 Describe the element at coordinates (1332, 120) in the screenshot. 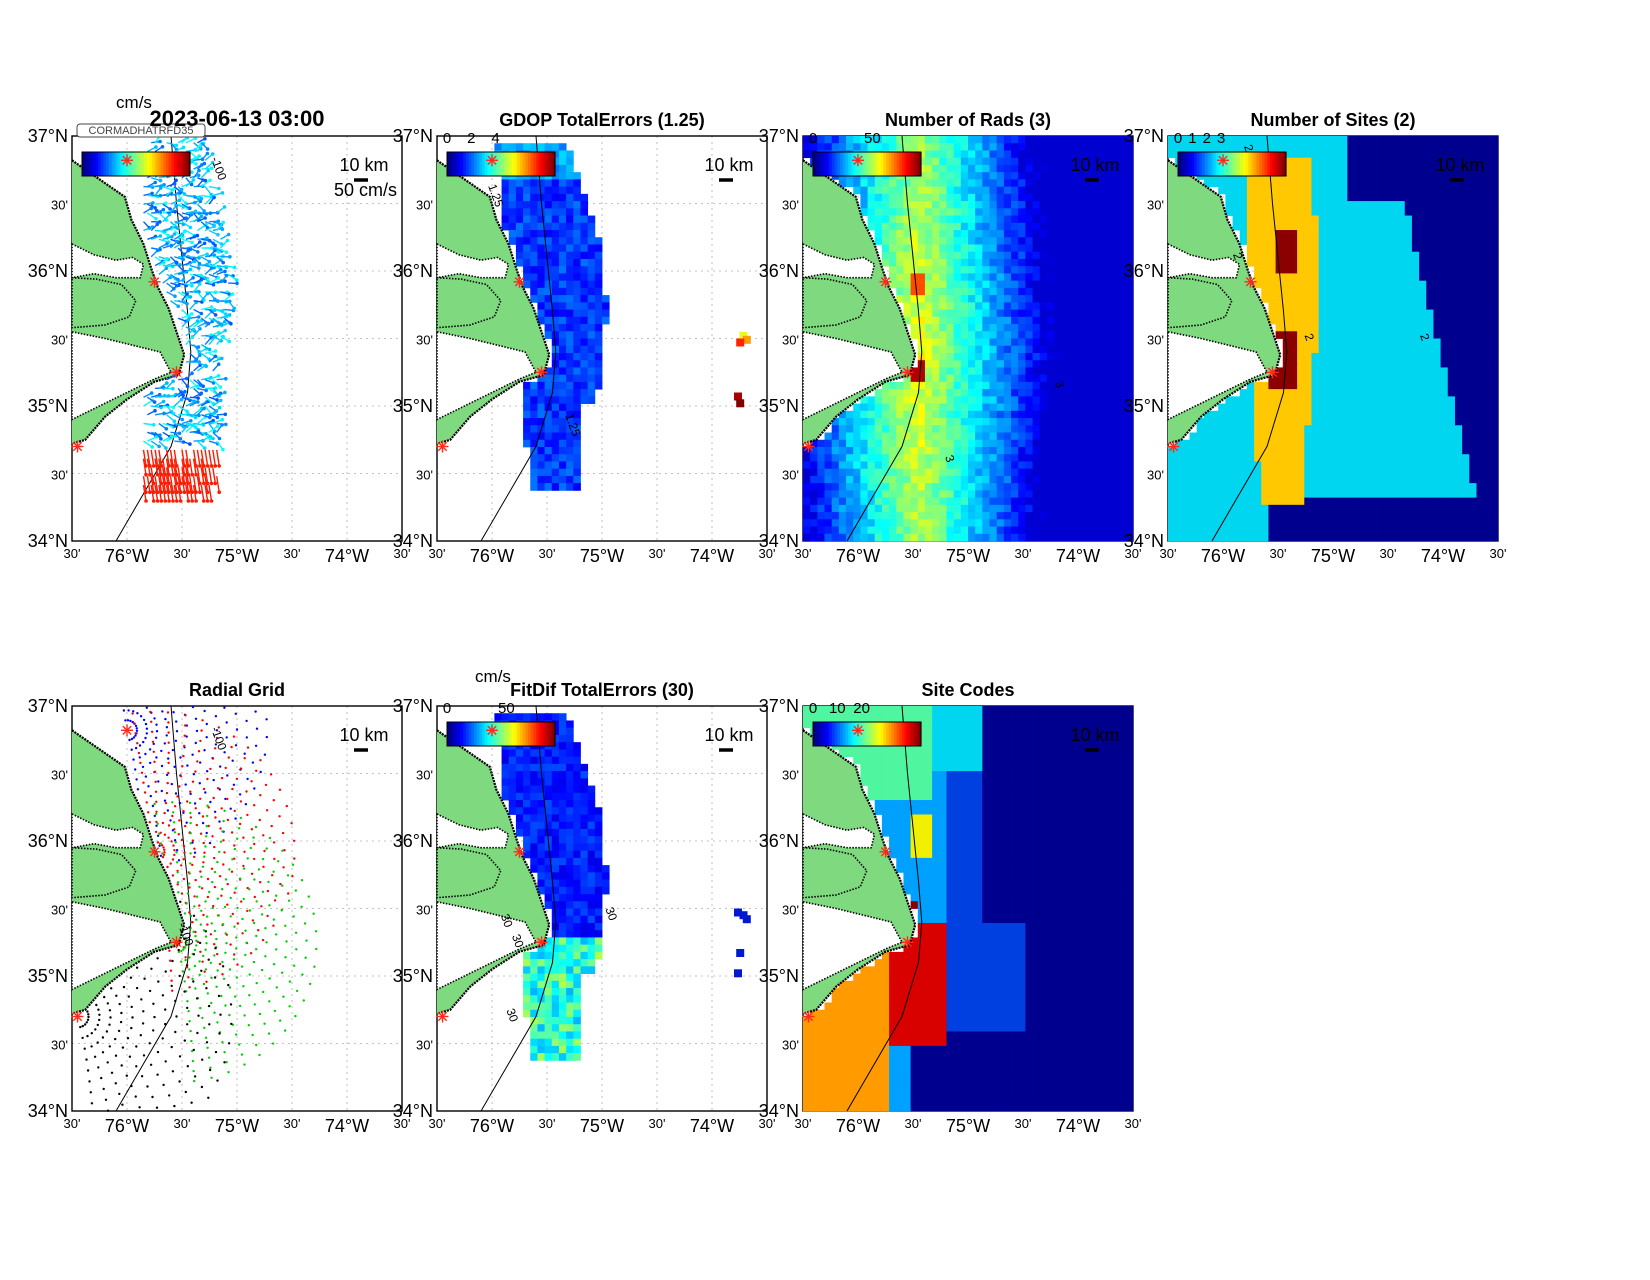

I see `panel-title: Number of Sites (2)` at that location.